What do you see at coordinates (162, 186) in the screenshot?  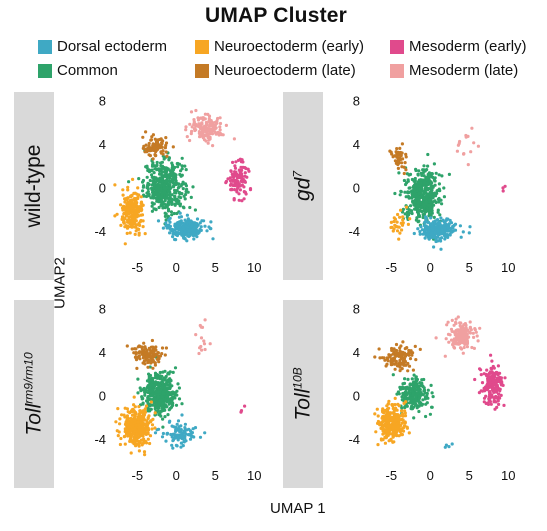 I see `series-common` at bounding box center [162, 186].